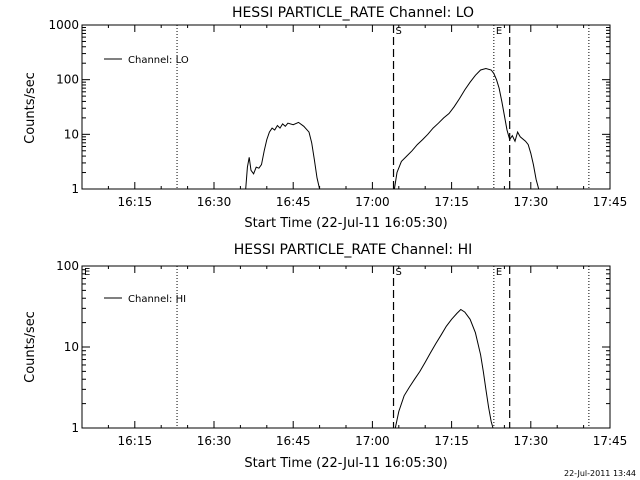  Describe the element at coordinates (353, 250) in the screenshot. I see `chart-title: HESSI PARTICLE_RATE Channel: HI` at that location.